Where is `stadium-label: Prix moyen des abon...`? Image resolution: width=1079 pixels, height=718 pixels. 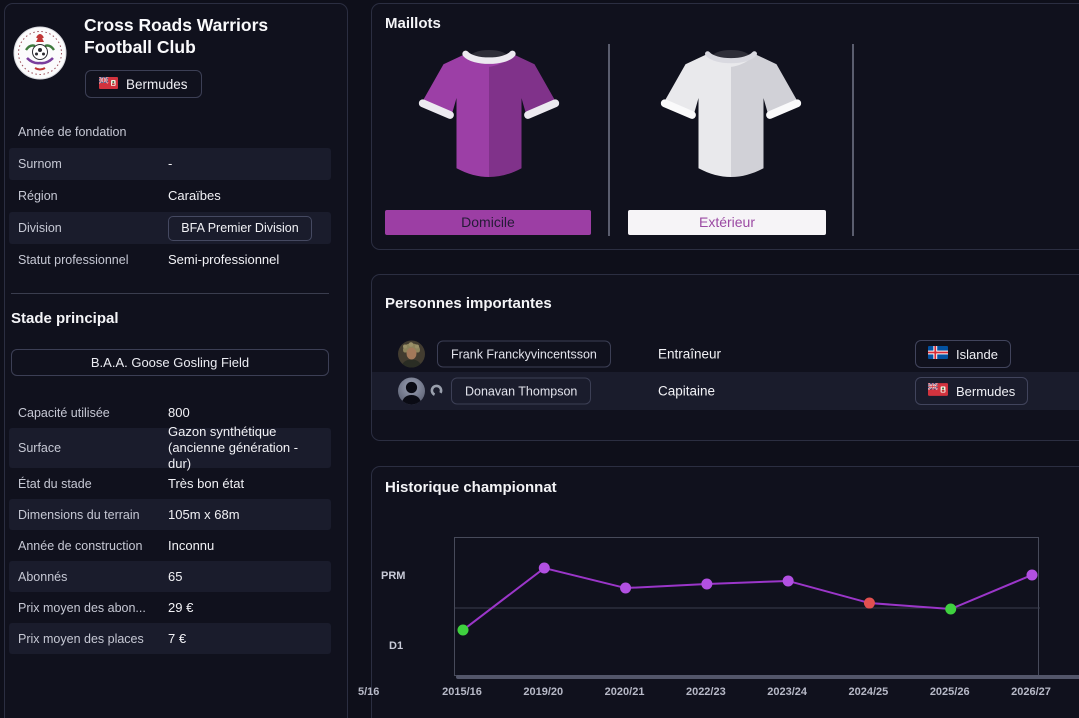
stadium-label: Prix moyen des abon... is located at coordinates (82, 607).